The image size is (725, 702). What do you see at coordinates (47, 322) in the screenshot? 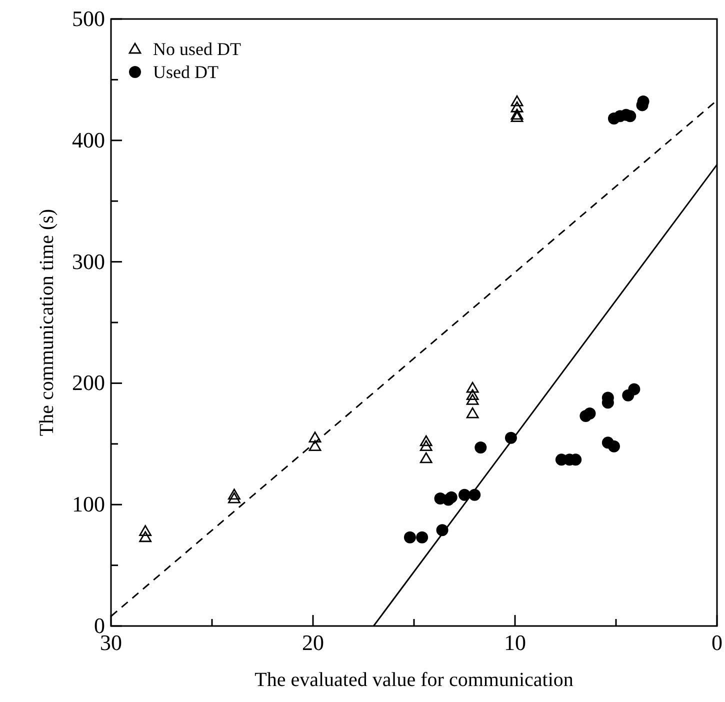
I see `y-axis-title: The communication time (s)` at bounding box center [47, 322].